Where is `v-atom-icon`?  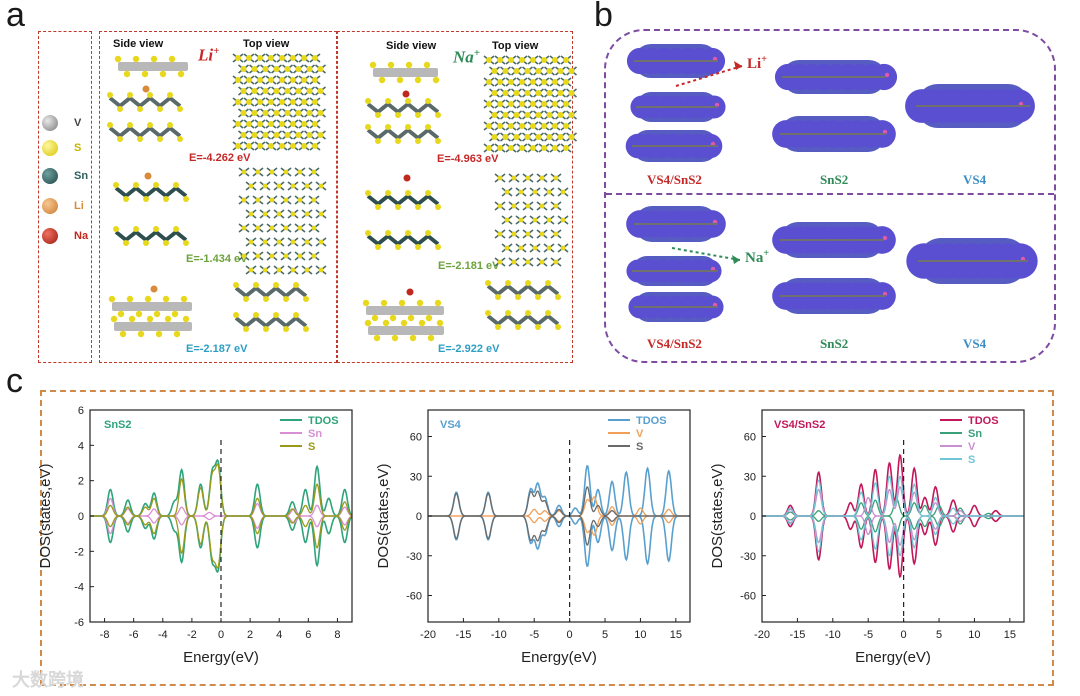 v-atom-icon is located at coordinates (50, 123).